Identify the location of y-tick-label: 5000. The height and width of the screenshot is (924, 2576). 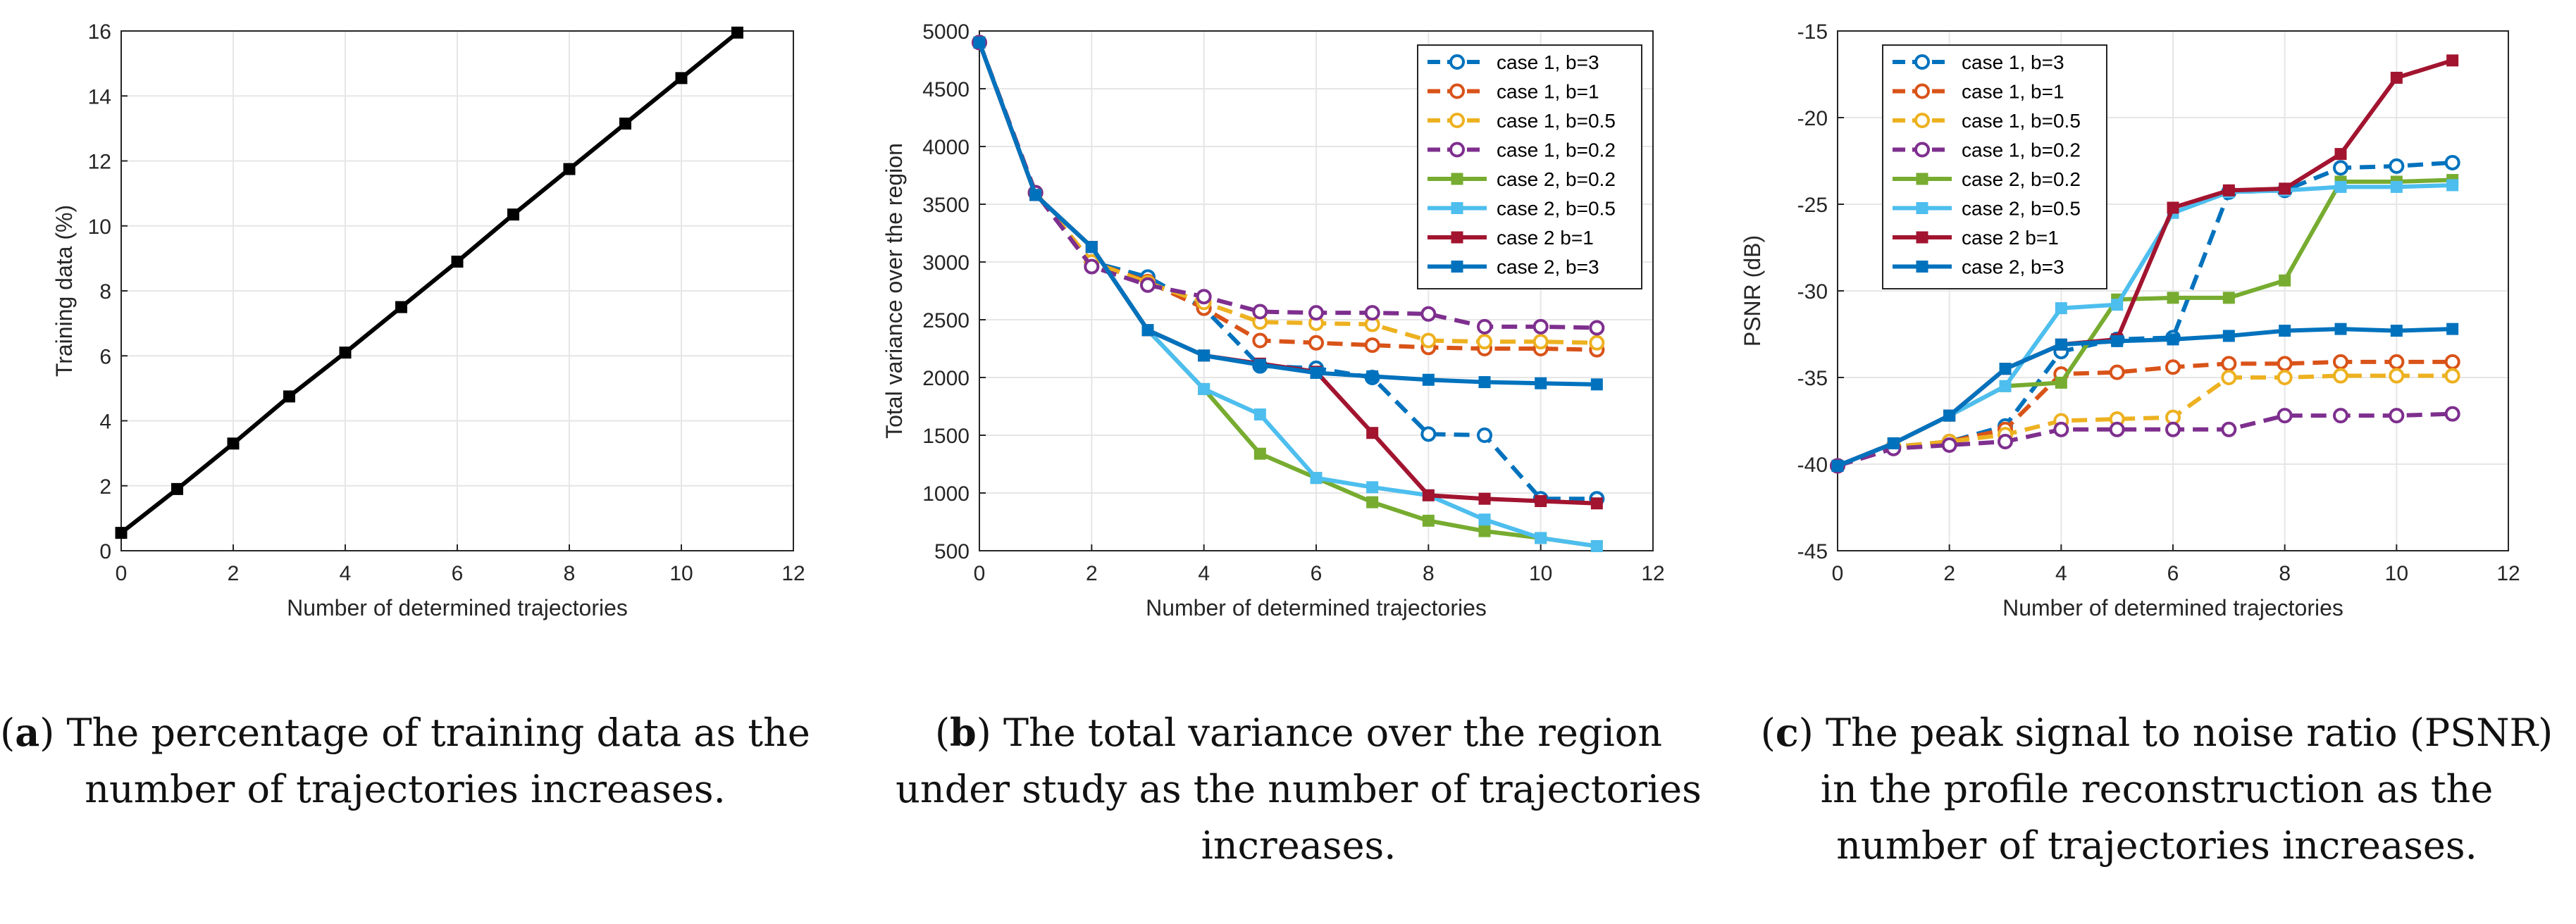
(946, 32).